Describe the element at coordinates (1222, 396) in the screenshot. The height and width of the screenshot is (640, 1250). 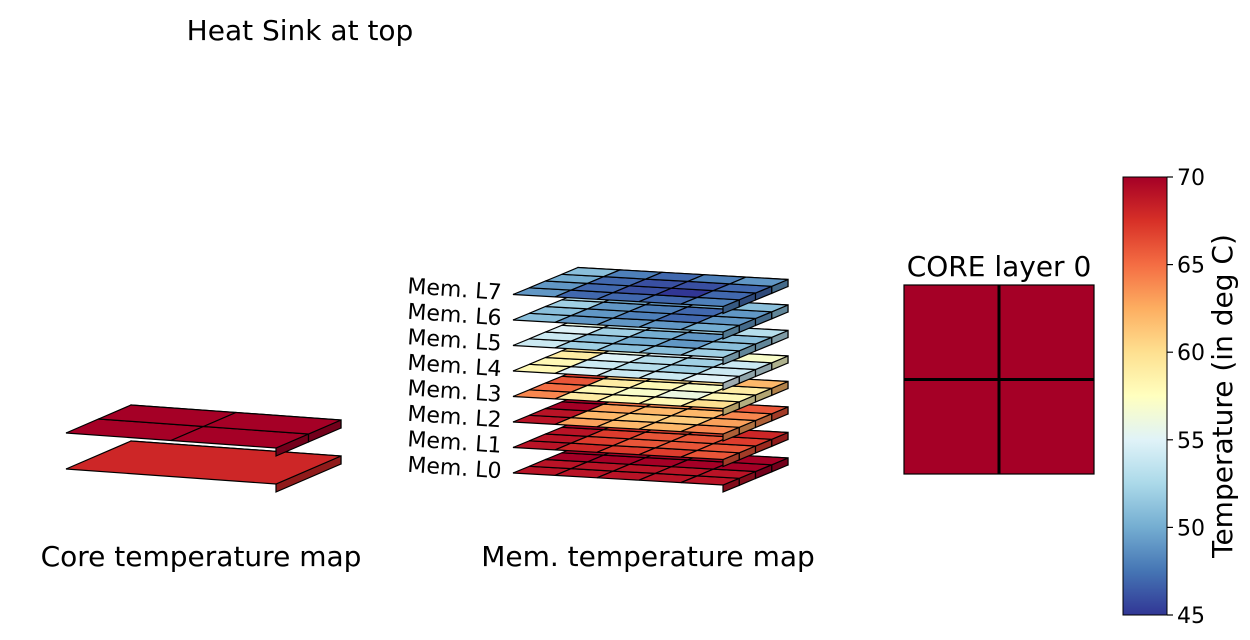
I see `colorbar-label: Temperature (in deg C)` at that location.